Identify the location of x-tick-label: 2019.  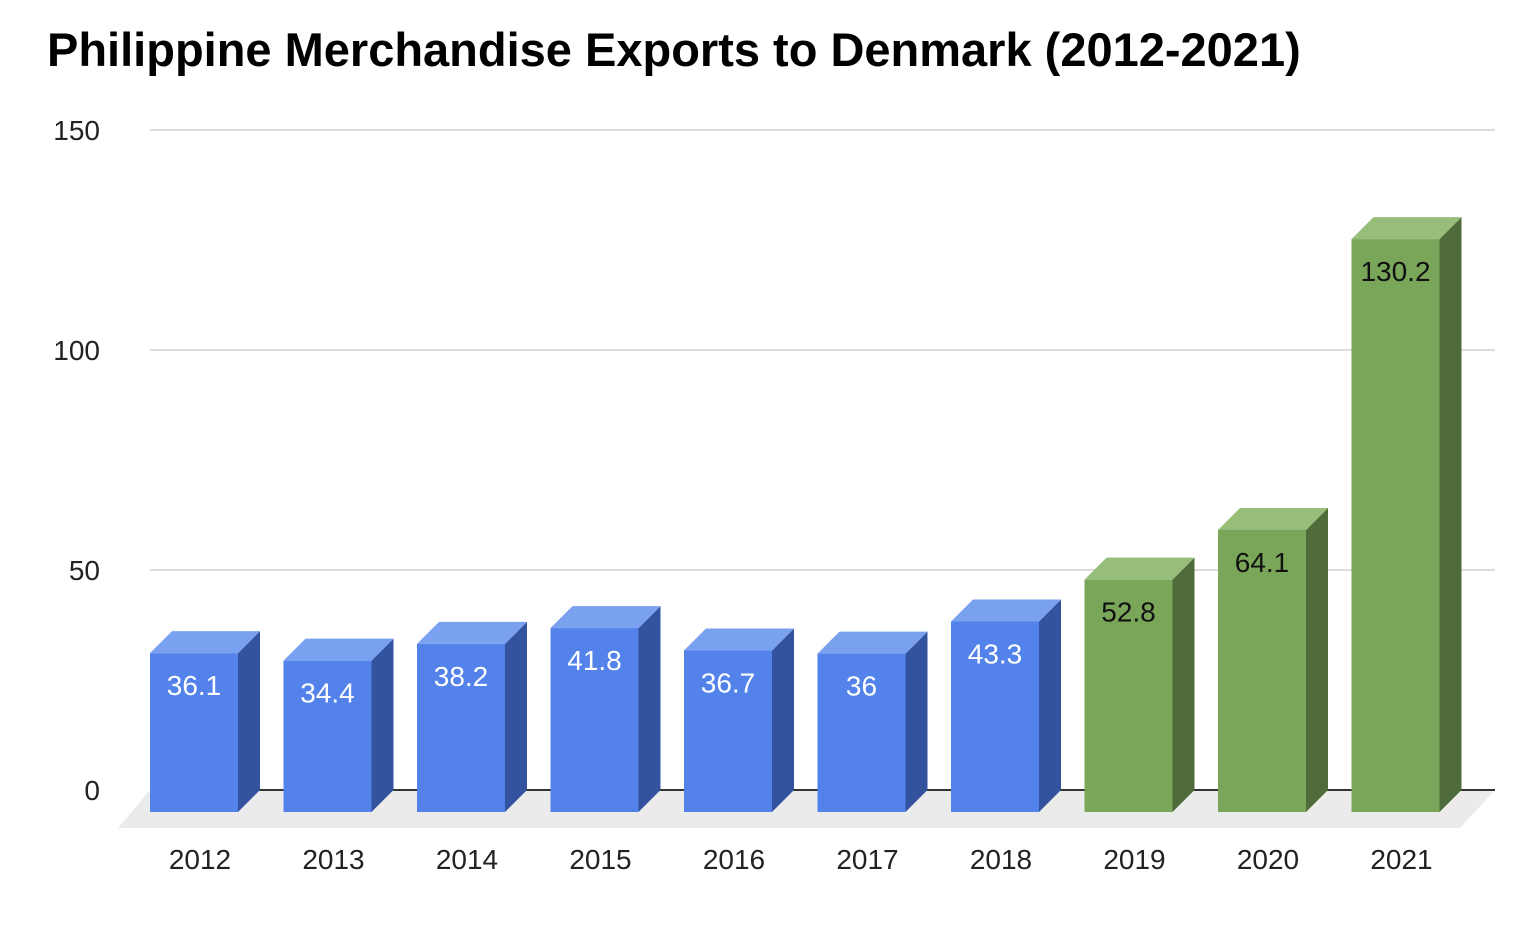
(1134, 859).